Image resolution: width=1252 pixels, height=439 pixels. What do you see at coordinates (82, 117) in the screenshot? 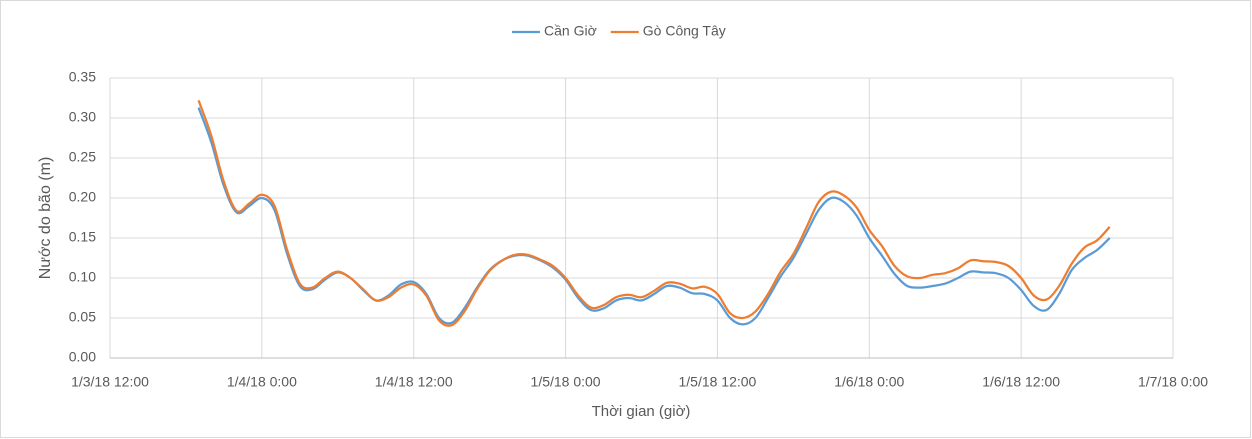
I see `y-tick-label: 0.30` at bounding box center [82, 117].